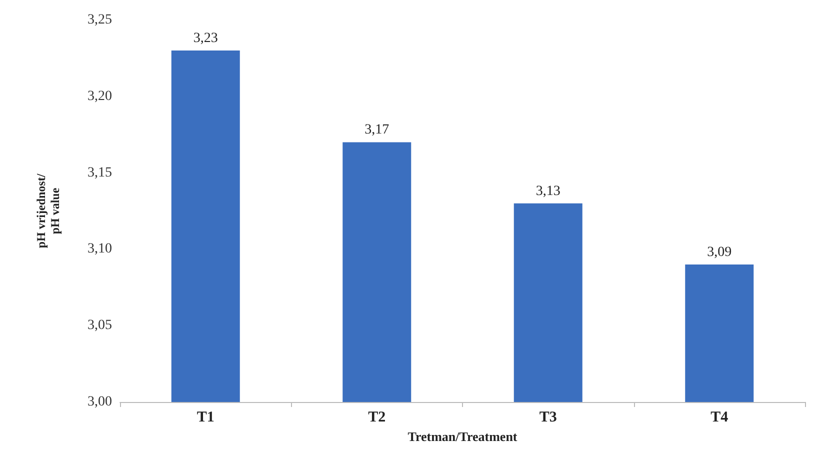  I want to click on y-tick-label: 3,20, so click(100, 96).